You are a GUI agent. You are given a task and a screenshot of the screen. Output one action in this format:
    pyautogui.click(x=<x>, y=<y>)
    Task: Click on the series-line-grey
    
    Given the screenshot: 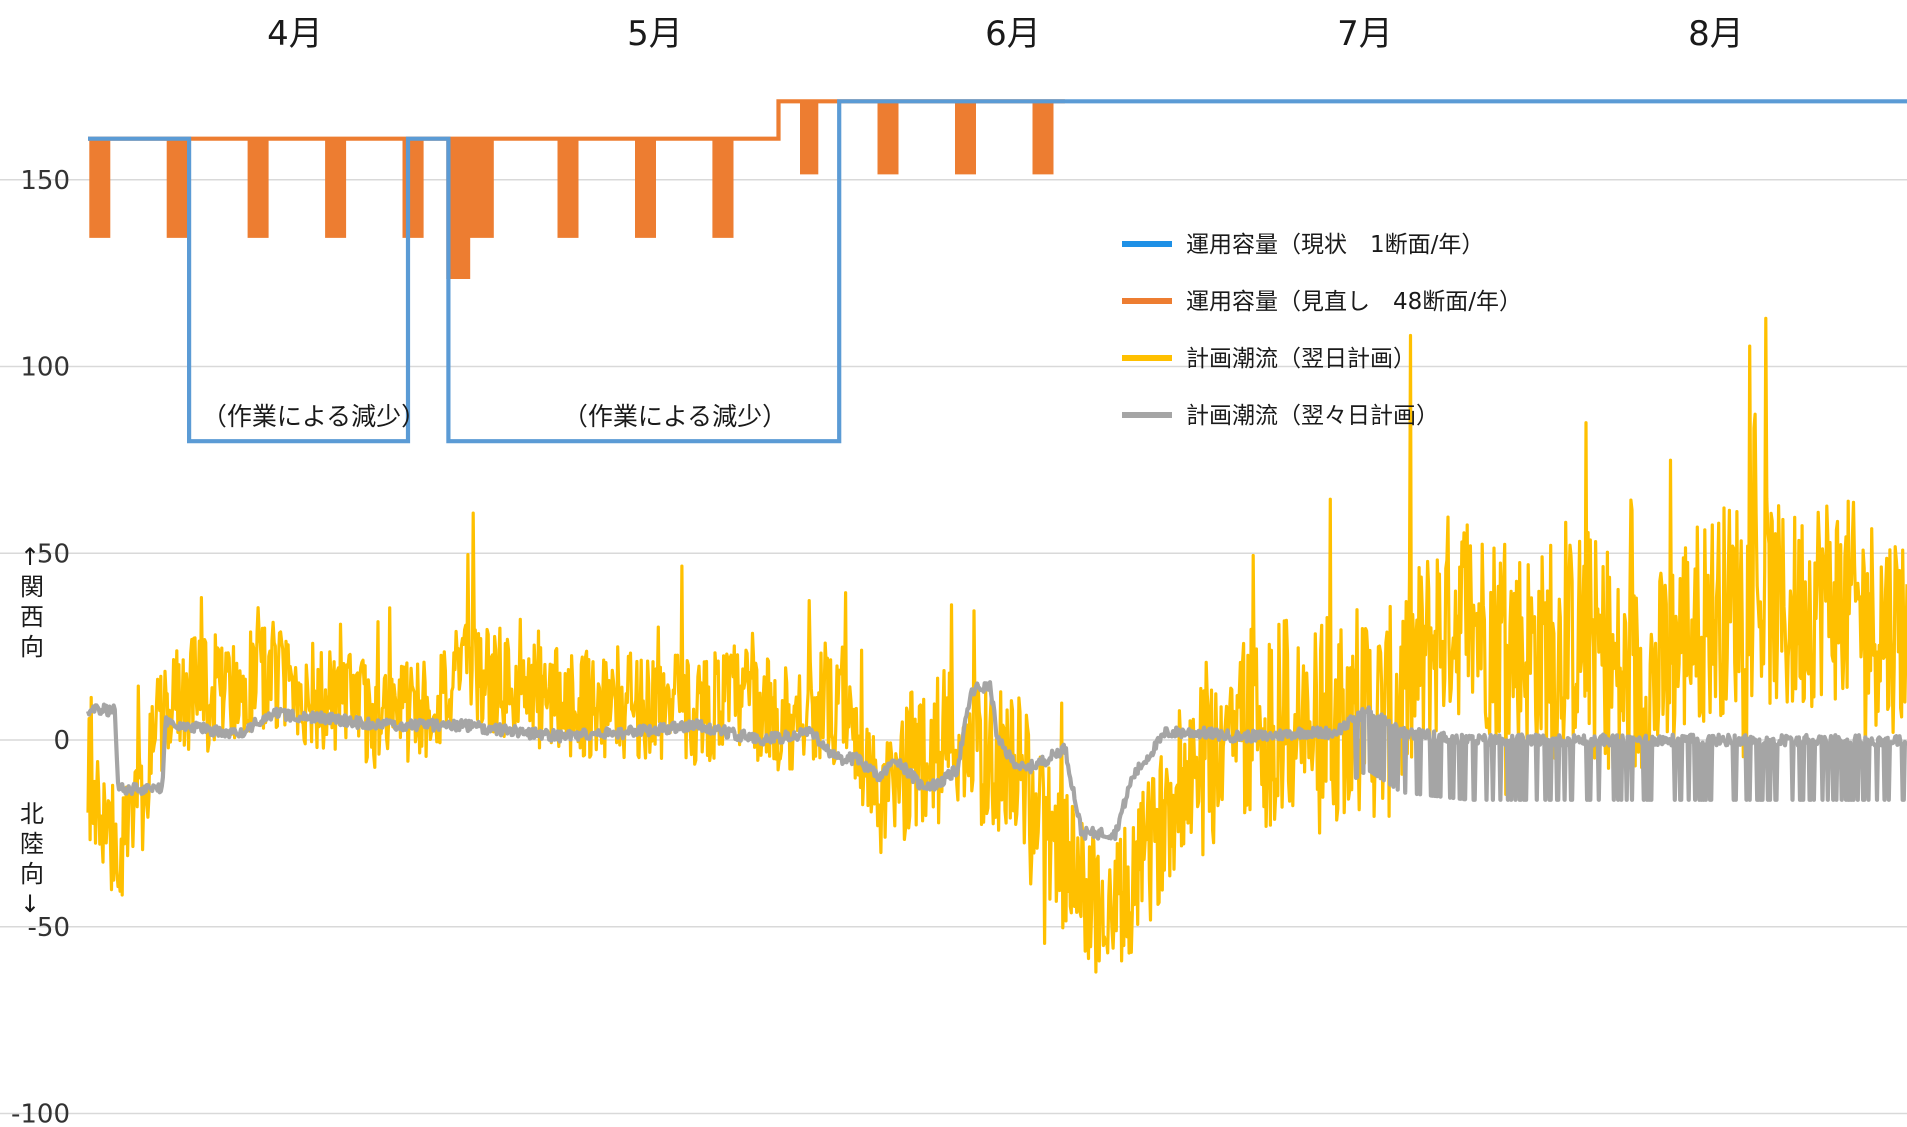 What is the action you would take?
    pyautogui.click(x=996, y=760)
    